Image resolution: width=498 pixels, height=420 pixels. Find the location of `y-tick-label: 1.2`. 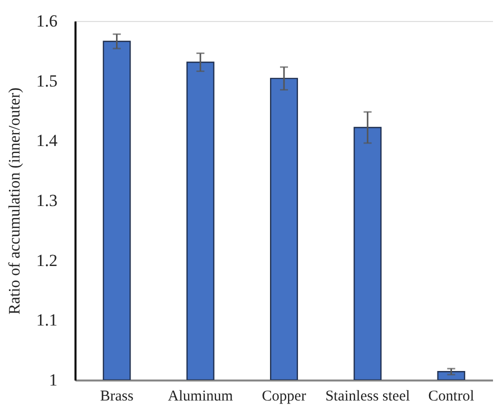

y-tick-label: 1.2 is located at coordinates (47, 260).